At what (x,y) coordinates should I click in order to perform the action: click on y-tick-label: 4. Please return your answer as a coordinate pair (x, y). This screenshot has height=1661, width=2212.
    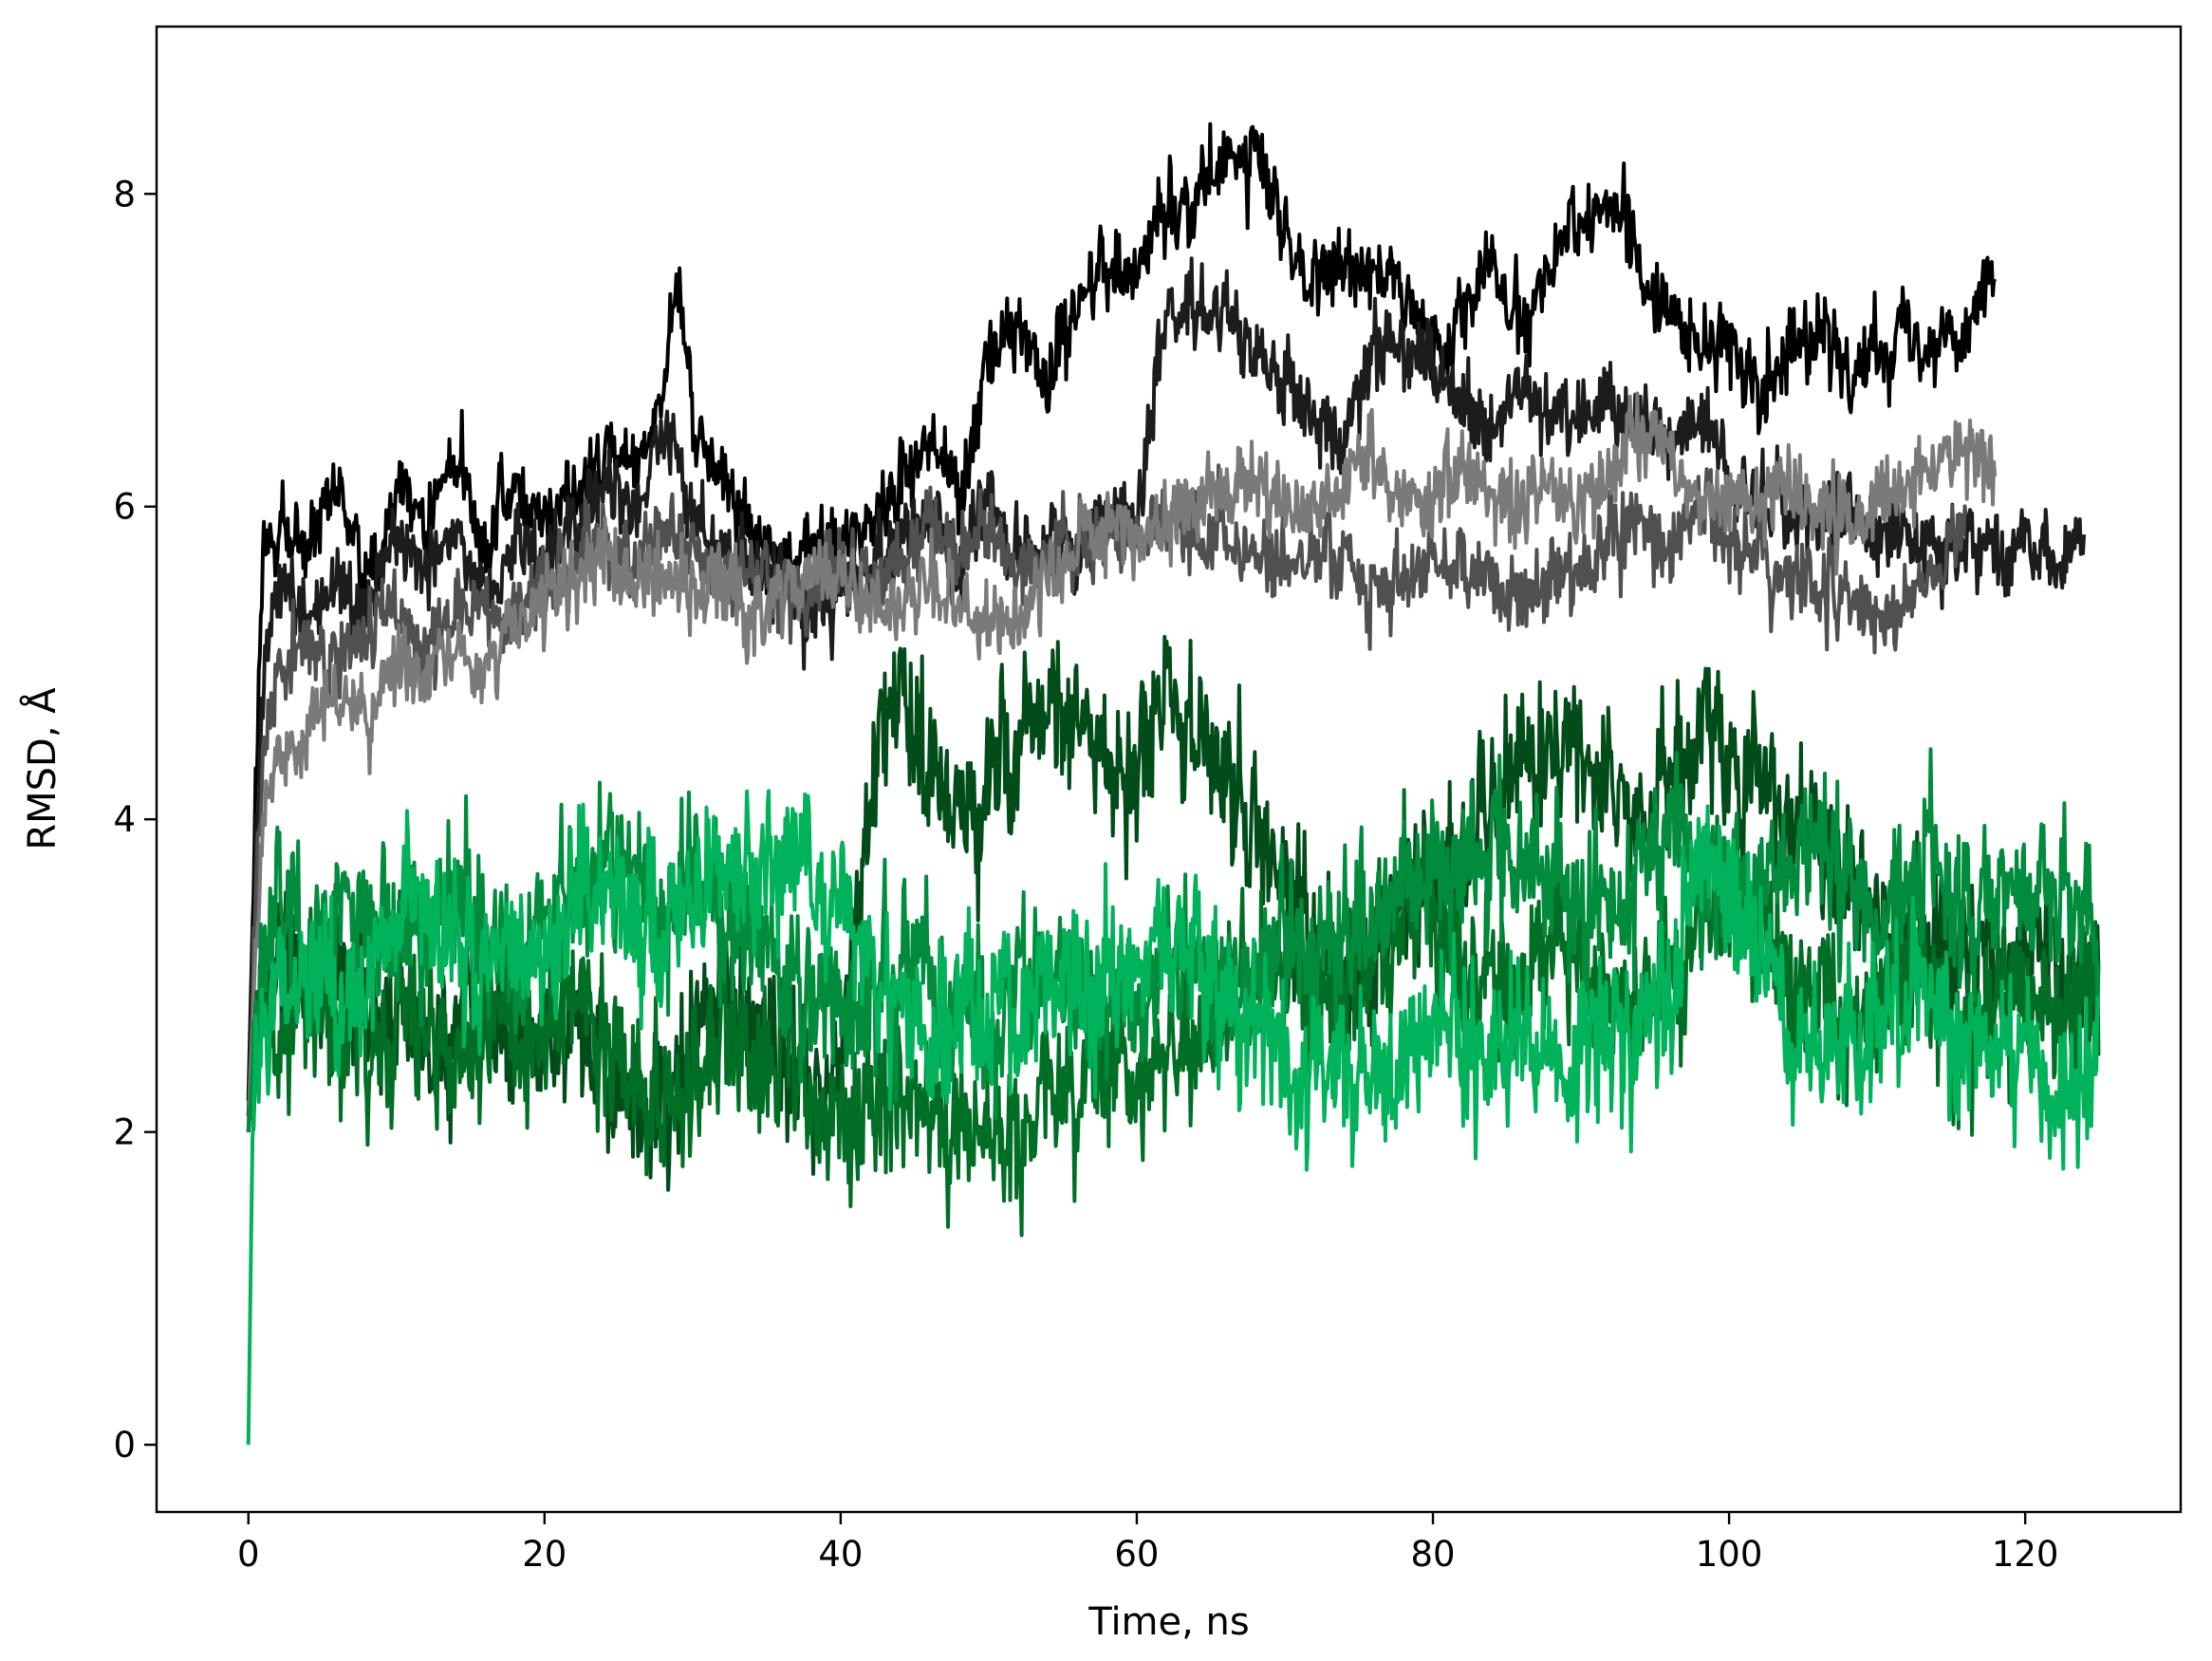
    Looking at the image, I should click on (125, 820).